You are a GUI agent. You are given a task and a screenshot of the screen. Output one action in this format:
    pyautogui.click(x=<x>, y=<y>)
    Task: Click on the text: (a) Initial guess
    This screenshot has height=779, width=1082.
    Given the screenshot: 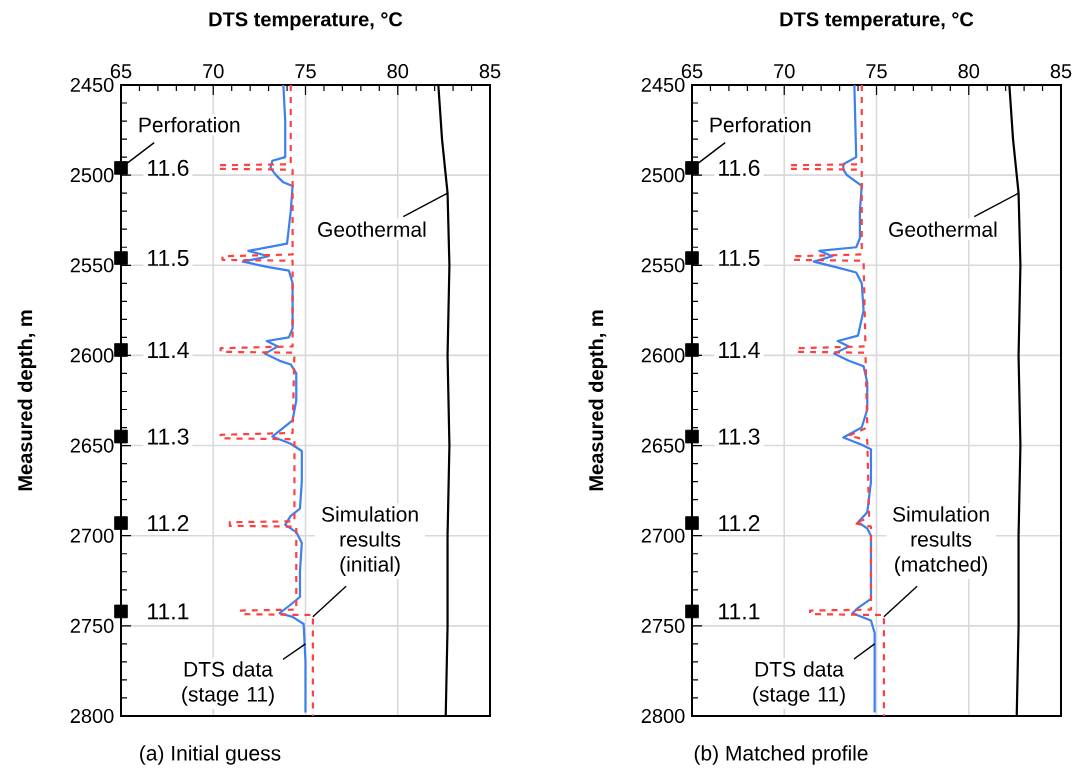 What is the action you would take?
    pyautogui.click(x=210, y=755)
    